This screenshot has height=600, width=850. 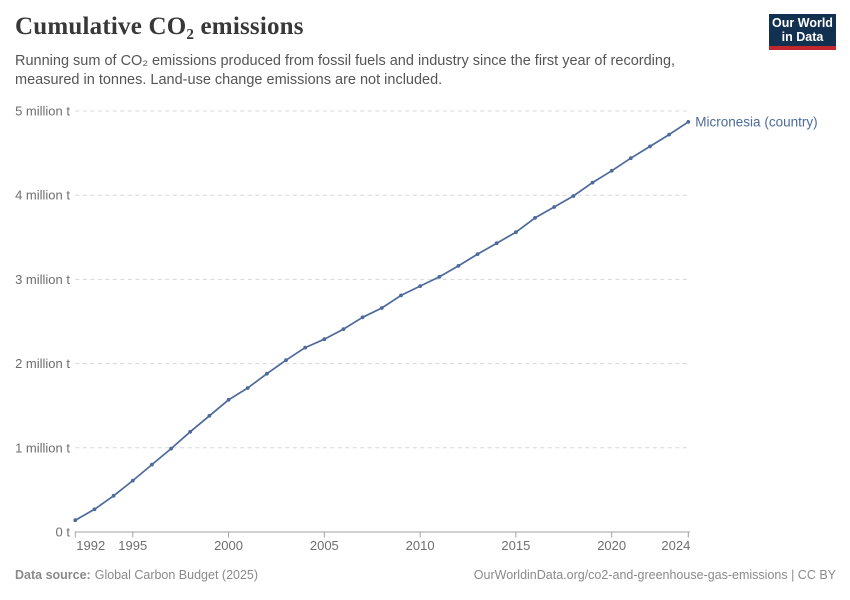 What do you see at coordinates (420, 545) in the screenshot?
I see `x-axis-label: 2010` at bounding box center [420, 545].